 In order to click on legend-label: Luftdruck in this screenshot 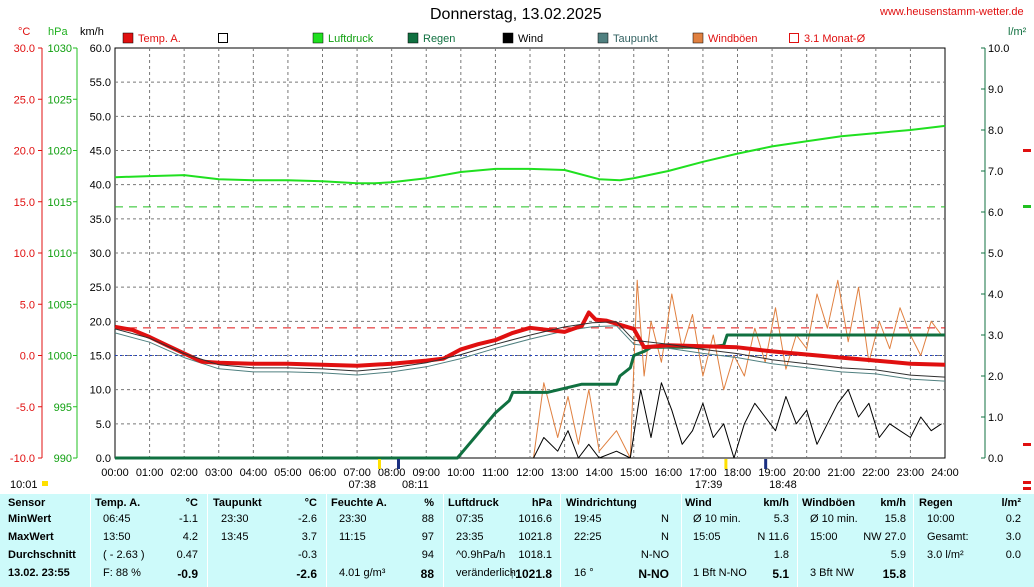, I will do `click(351, 39)`.